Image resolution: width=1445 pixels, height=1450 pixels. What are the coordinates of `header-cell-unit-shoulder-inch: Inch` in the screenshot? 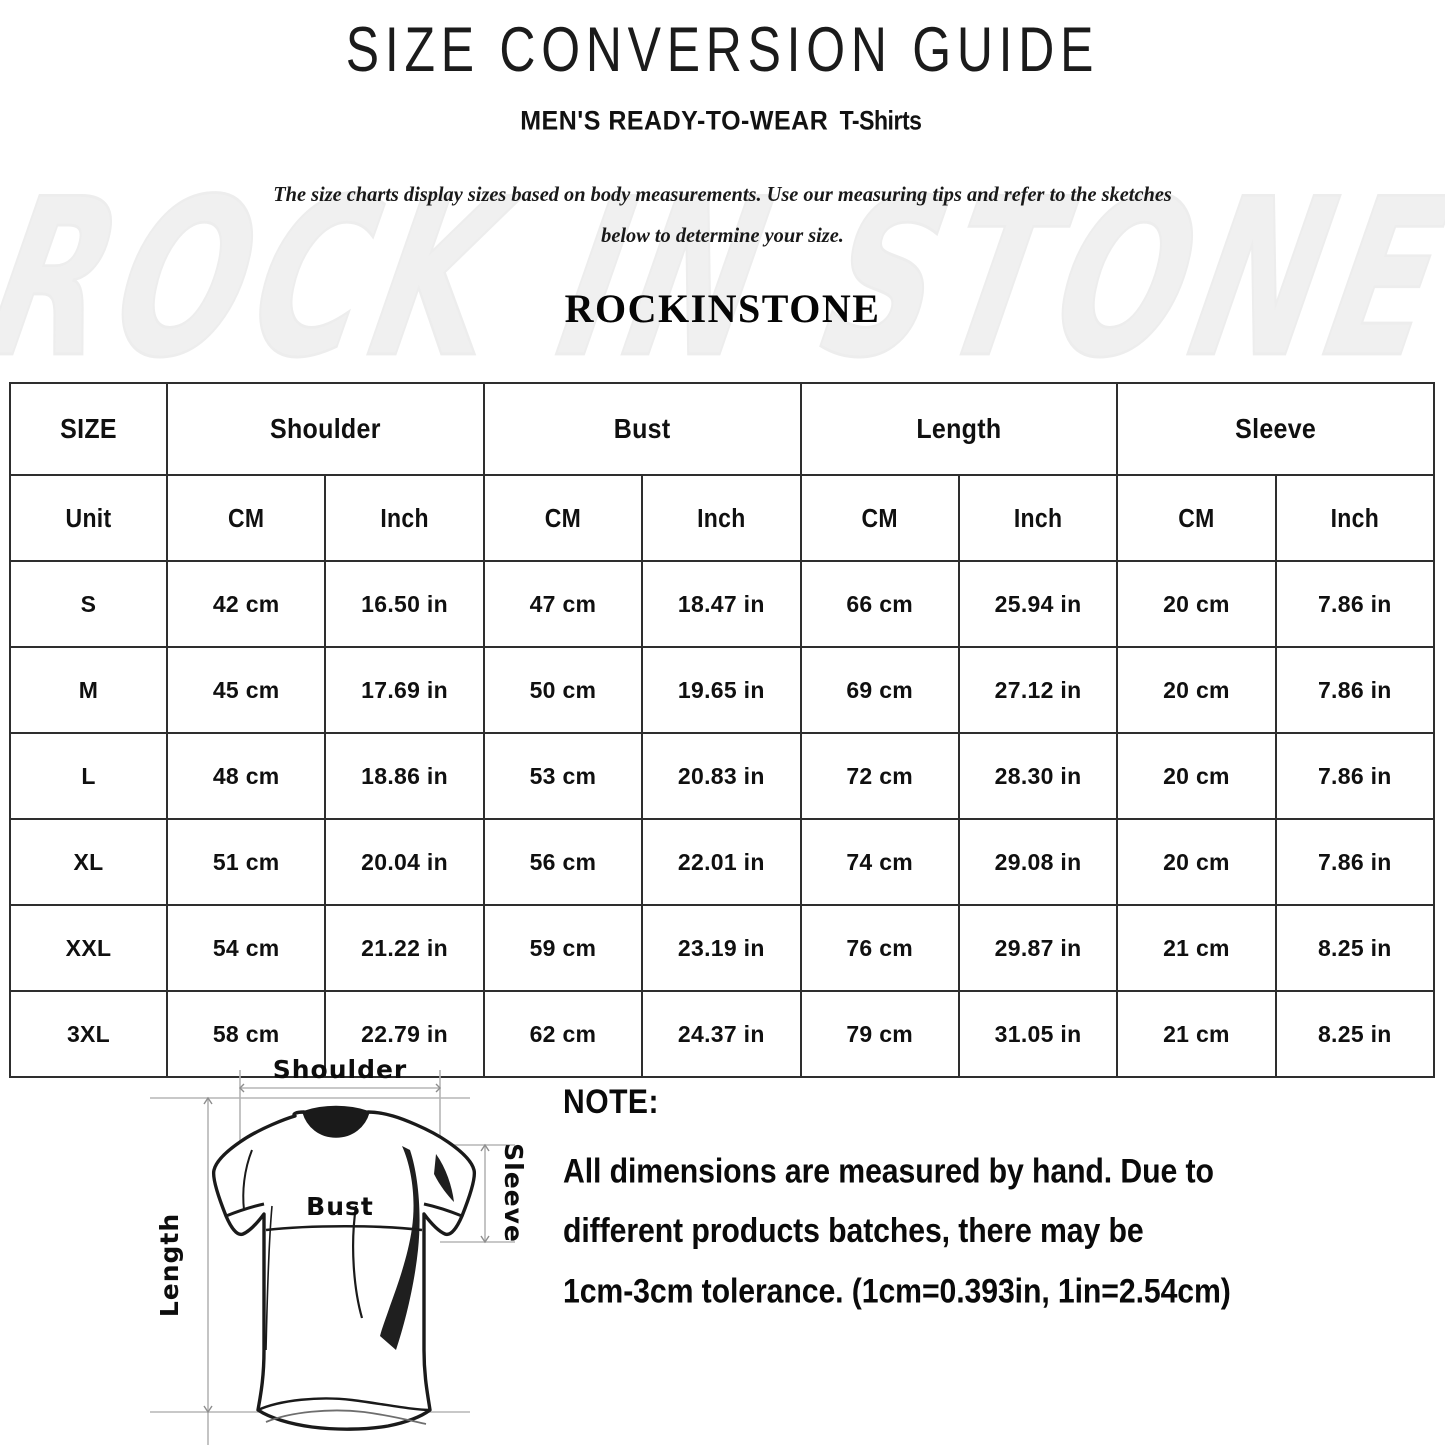 It's located at (404, 518).